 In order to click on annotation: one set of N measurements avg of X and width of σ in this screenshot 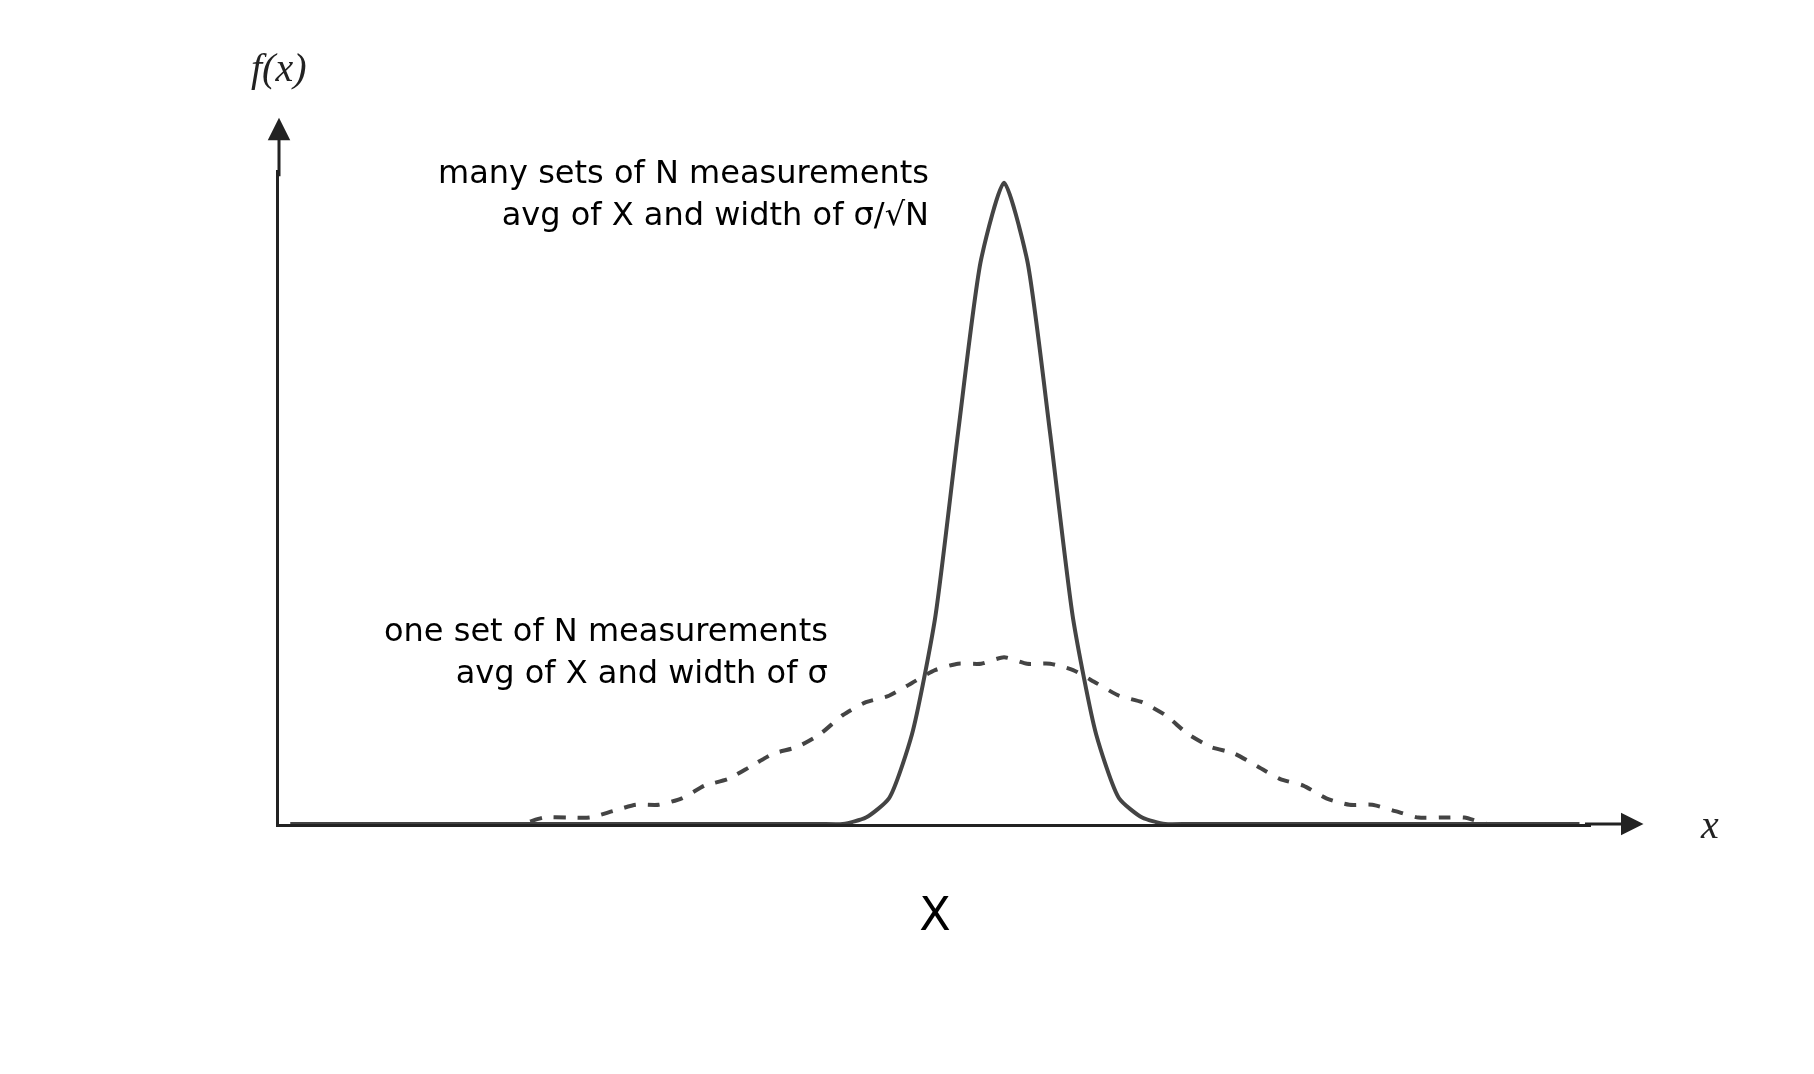, I will do `click(606, 651)`.